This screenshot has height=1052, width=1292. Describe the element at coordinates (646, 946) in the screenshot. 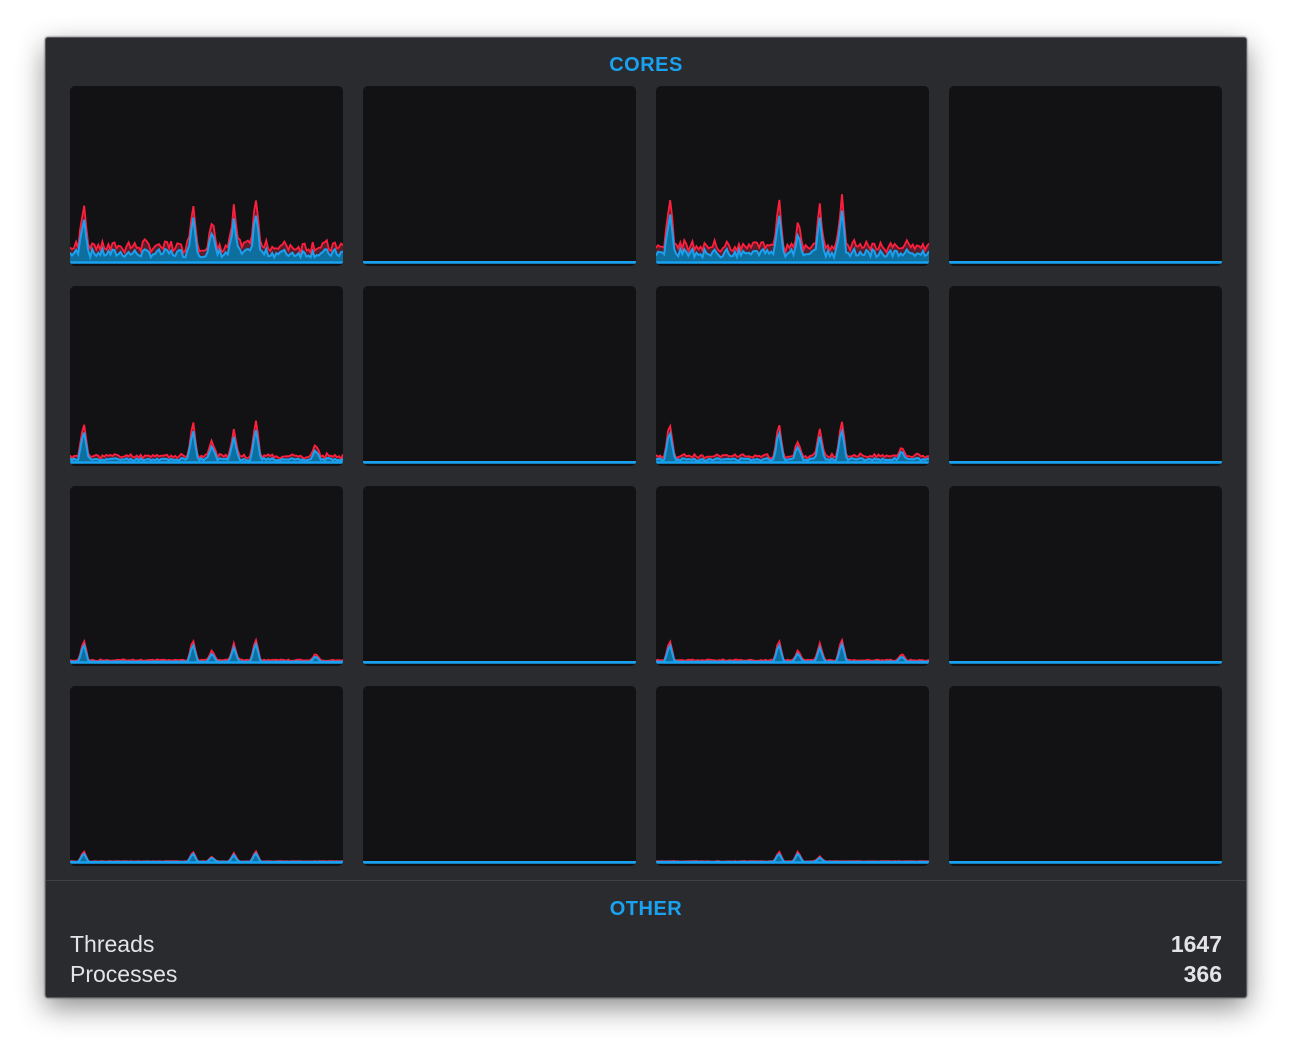

I see `threads-row: Threads 1647` at that location.